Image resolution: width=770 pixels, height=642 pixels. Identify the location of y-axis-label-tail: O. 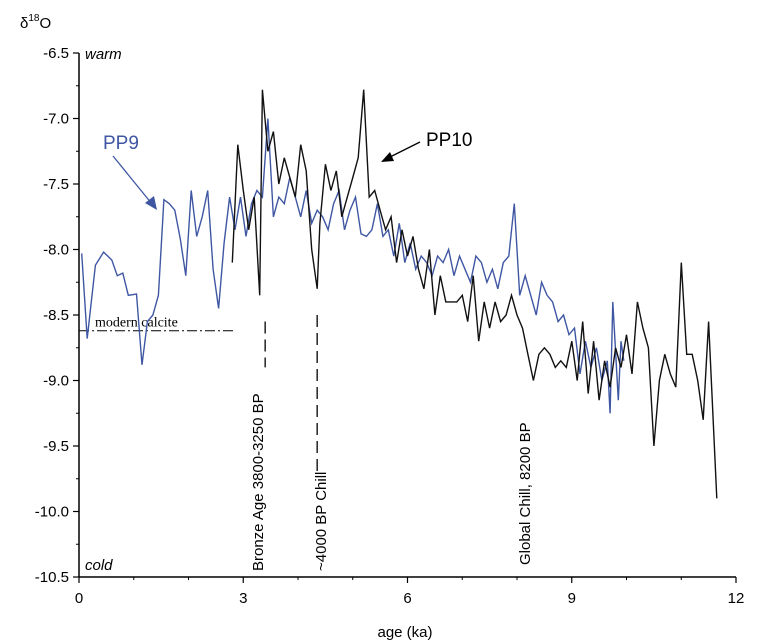
(45, 23).